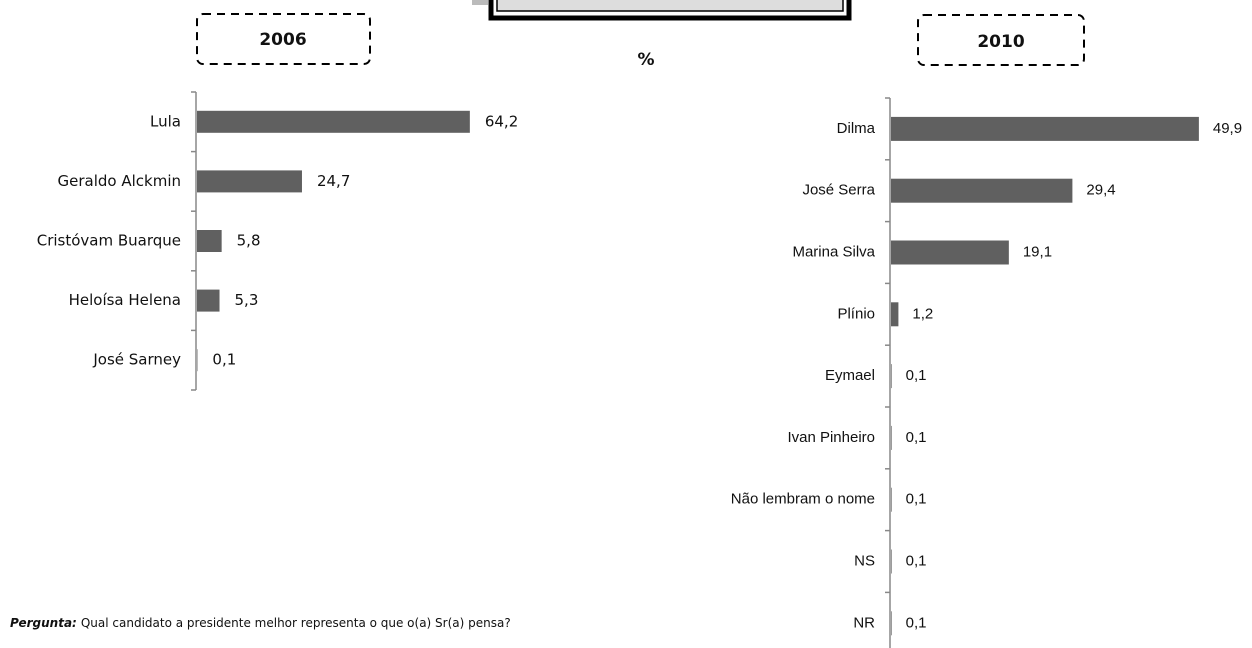 The height and width of the screenshot is (648, 1252). I want to click on category-label: José Sarney, so click(136, 360).